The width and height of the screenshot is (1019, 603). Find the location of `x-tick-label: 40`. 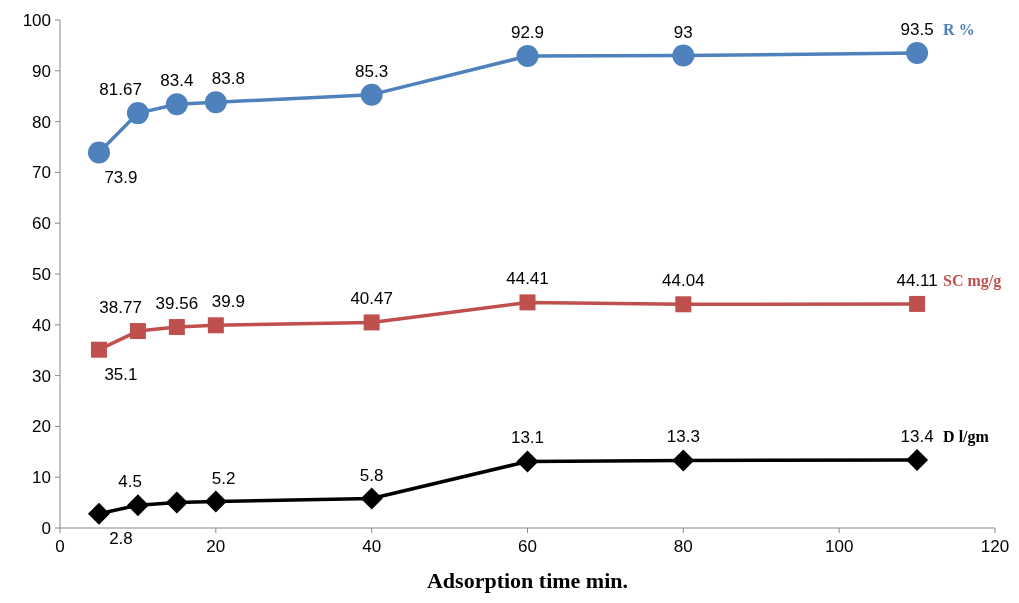

x-tick-label: 40 is located at coordinates (372, 546).